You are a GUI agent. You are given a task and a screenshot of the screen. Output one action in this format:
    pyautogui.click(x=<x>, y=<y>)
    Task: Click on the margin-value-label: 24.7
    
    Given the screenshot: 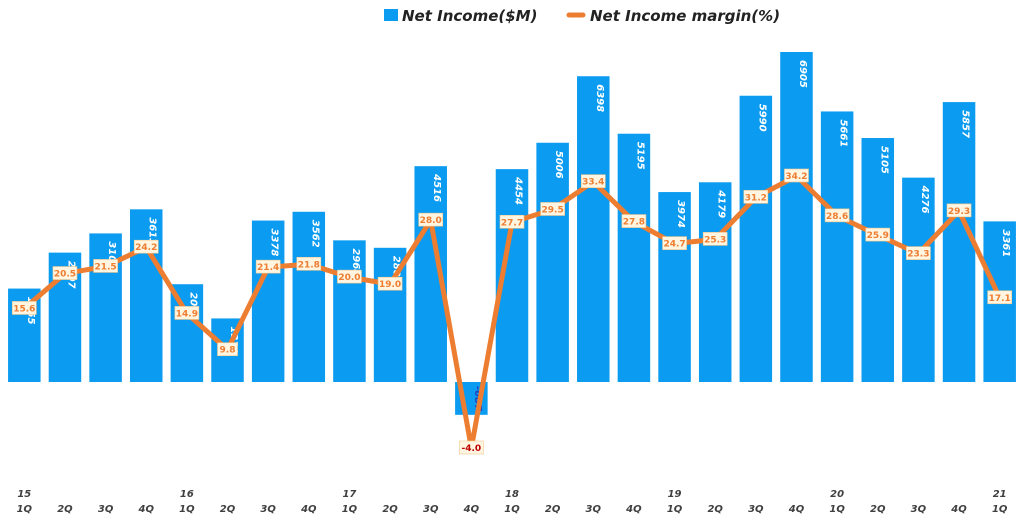 What is the action you would take?
    pyautogui.click(x=674, y=245)
    